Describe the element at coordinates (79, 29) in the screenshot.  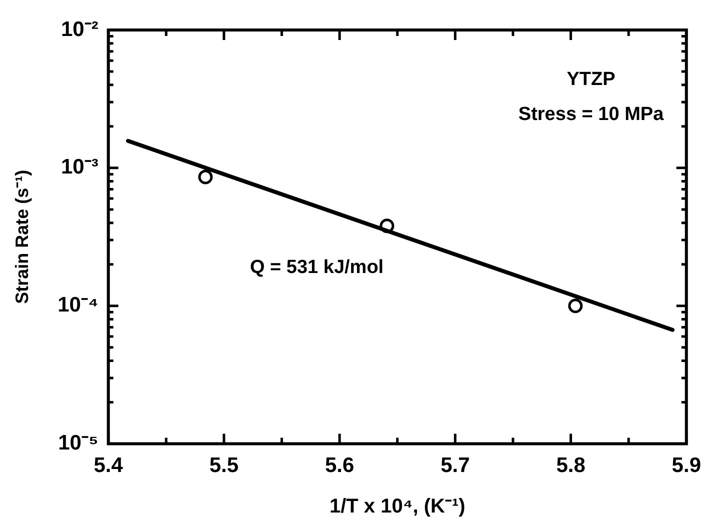
I see `y-tick-label: 10⁻²` at that location.